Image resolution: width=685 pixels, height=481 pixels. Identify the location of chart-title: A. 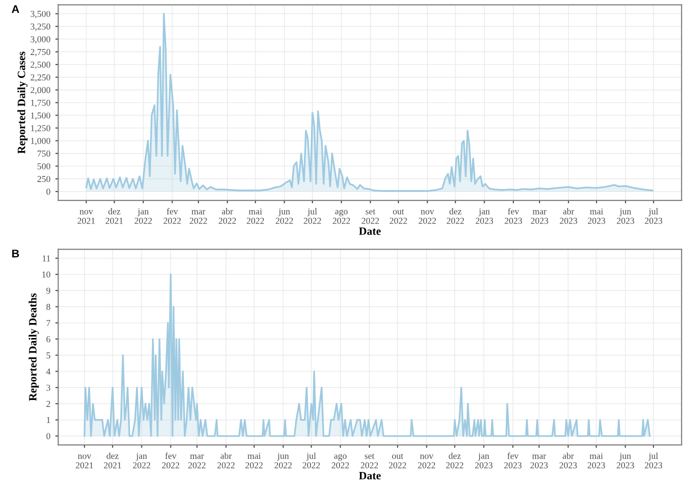
(16, 9).